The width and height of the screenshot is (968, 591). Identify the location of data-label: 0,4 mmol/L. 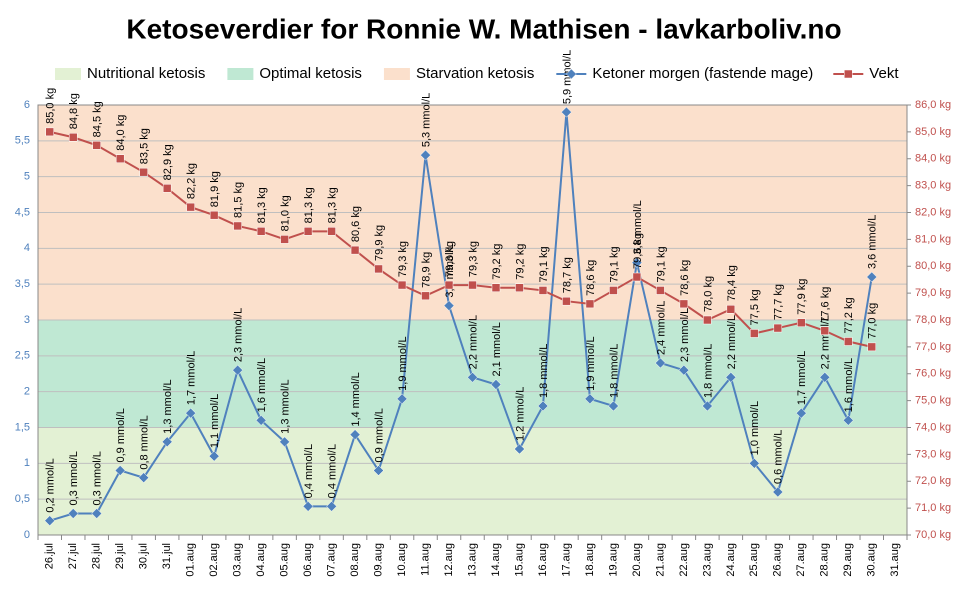
(309, 471).